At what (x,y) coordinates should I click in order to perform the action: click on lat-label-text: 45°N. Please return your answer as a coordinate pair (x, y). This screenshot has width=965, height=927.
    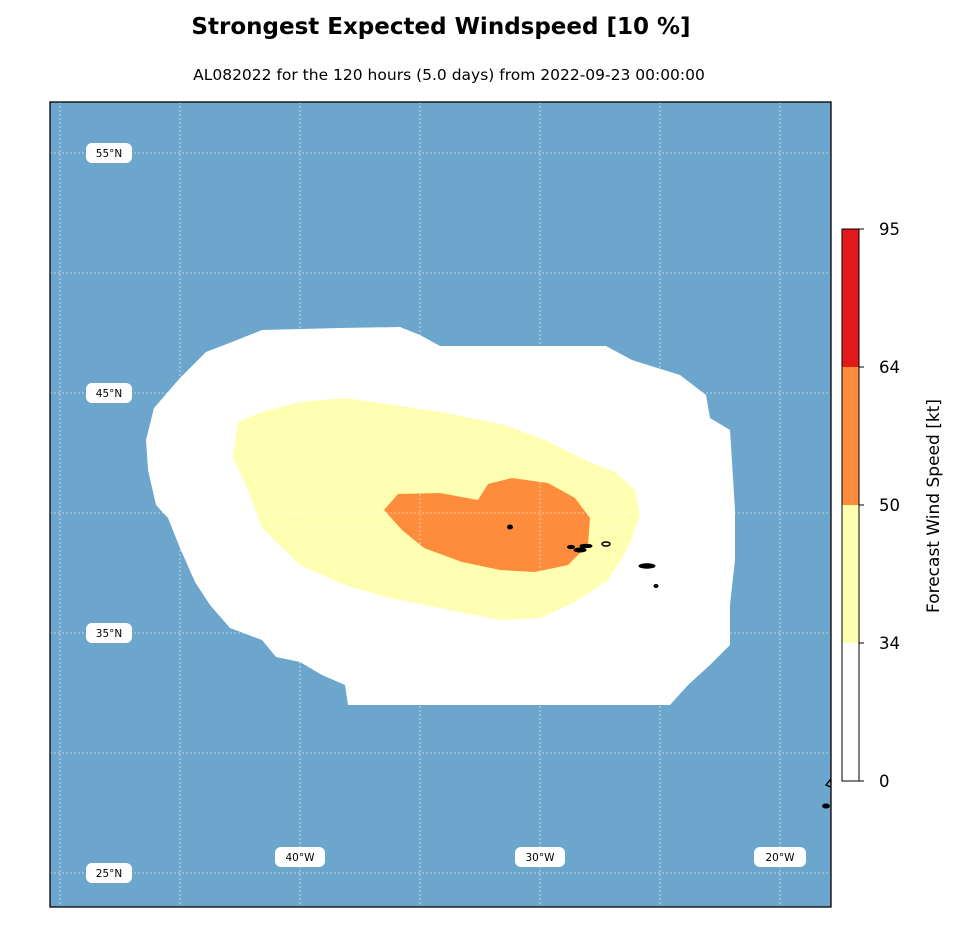
    Looking at the image, I should click on (109, 394).